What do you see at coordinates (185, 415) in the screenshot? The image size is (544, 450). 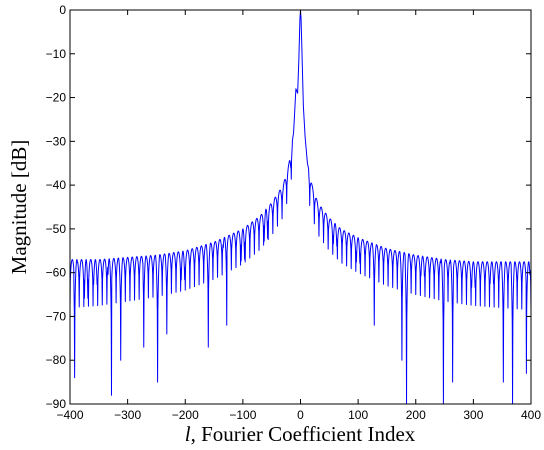 I see `x-tick-label: −200` at bounding box center [185, 415].